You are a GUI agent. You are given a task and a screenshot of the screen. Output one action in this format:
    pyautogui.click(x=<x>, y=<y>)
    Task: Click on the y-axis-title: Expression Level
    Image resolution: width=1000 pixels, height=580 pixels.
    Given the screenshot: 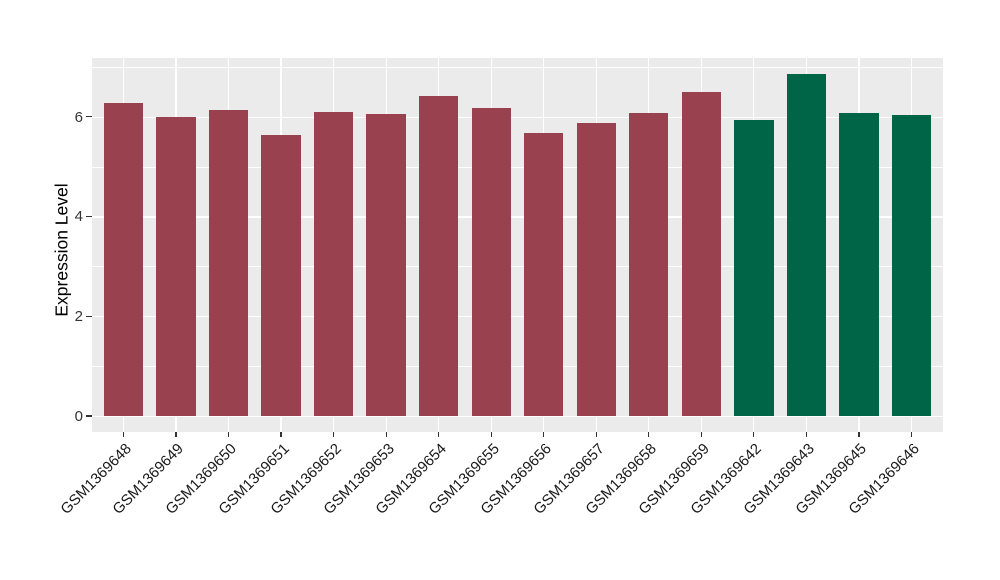 What is the action you would take?
    pyautogui.click(x=61, y=250)
    